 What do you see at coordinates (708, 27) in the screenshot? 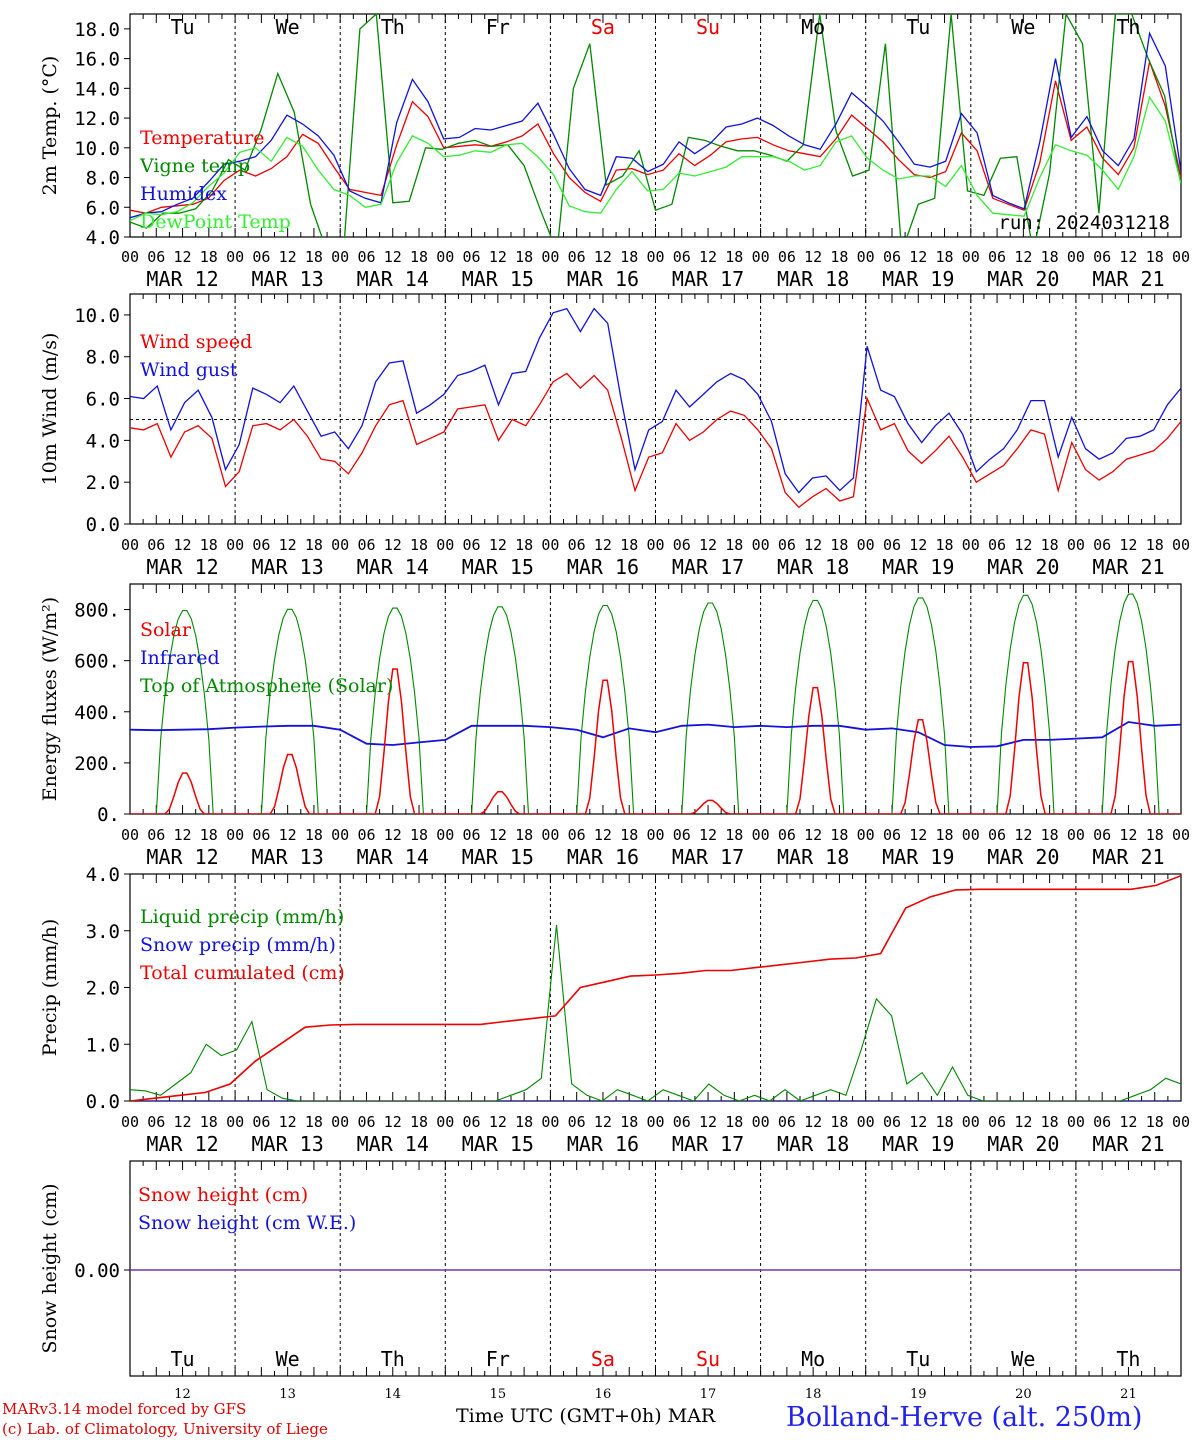
I see `weekday-label: Su` at bounding box center [708, 27].